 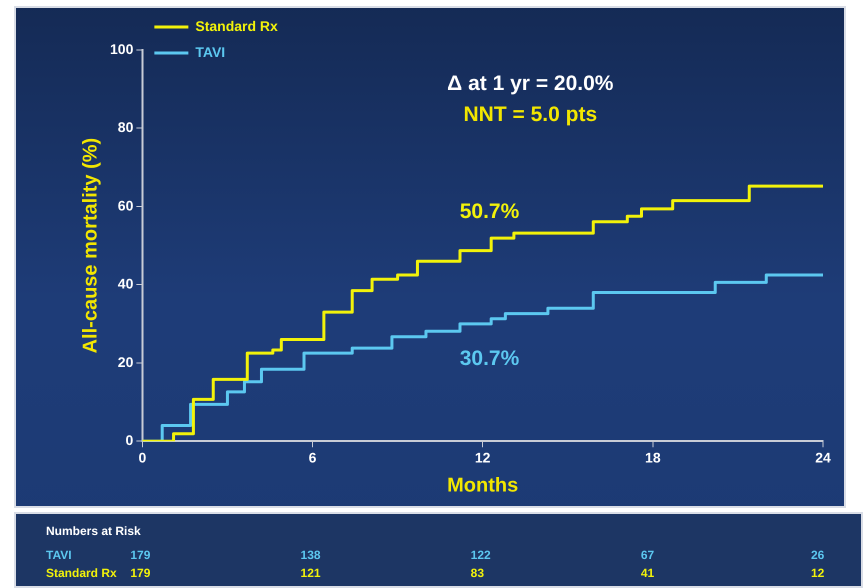 What do you see at coordinates (817, 555) in the screenshot?
I see `text: 26` at bounding box center [817, 555].